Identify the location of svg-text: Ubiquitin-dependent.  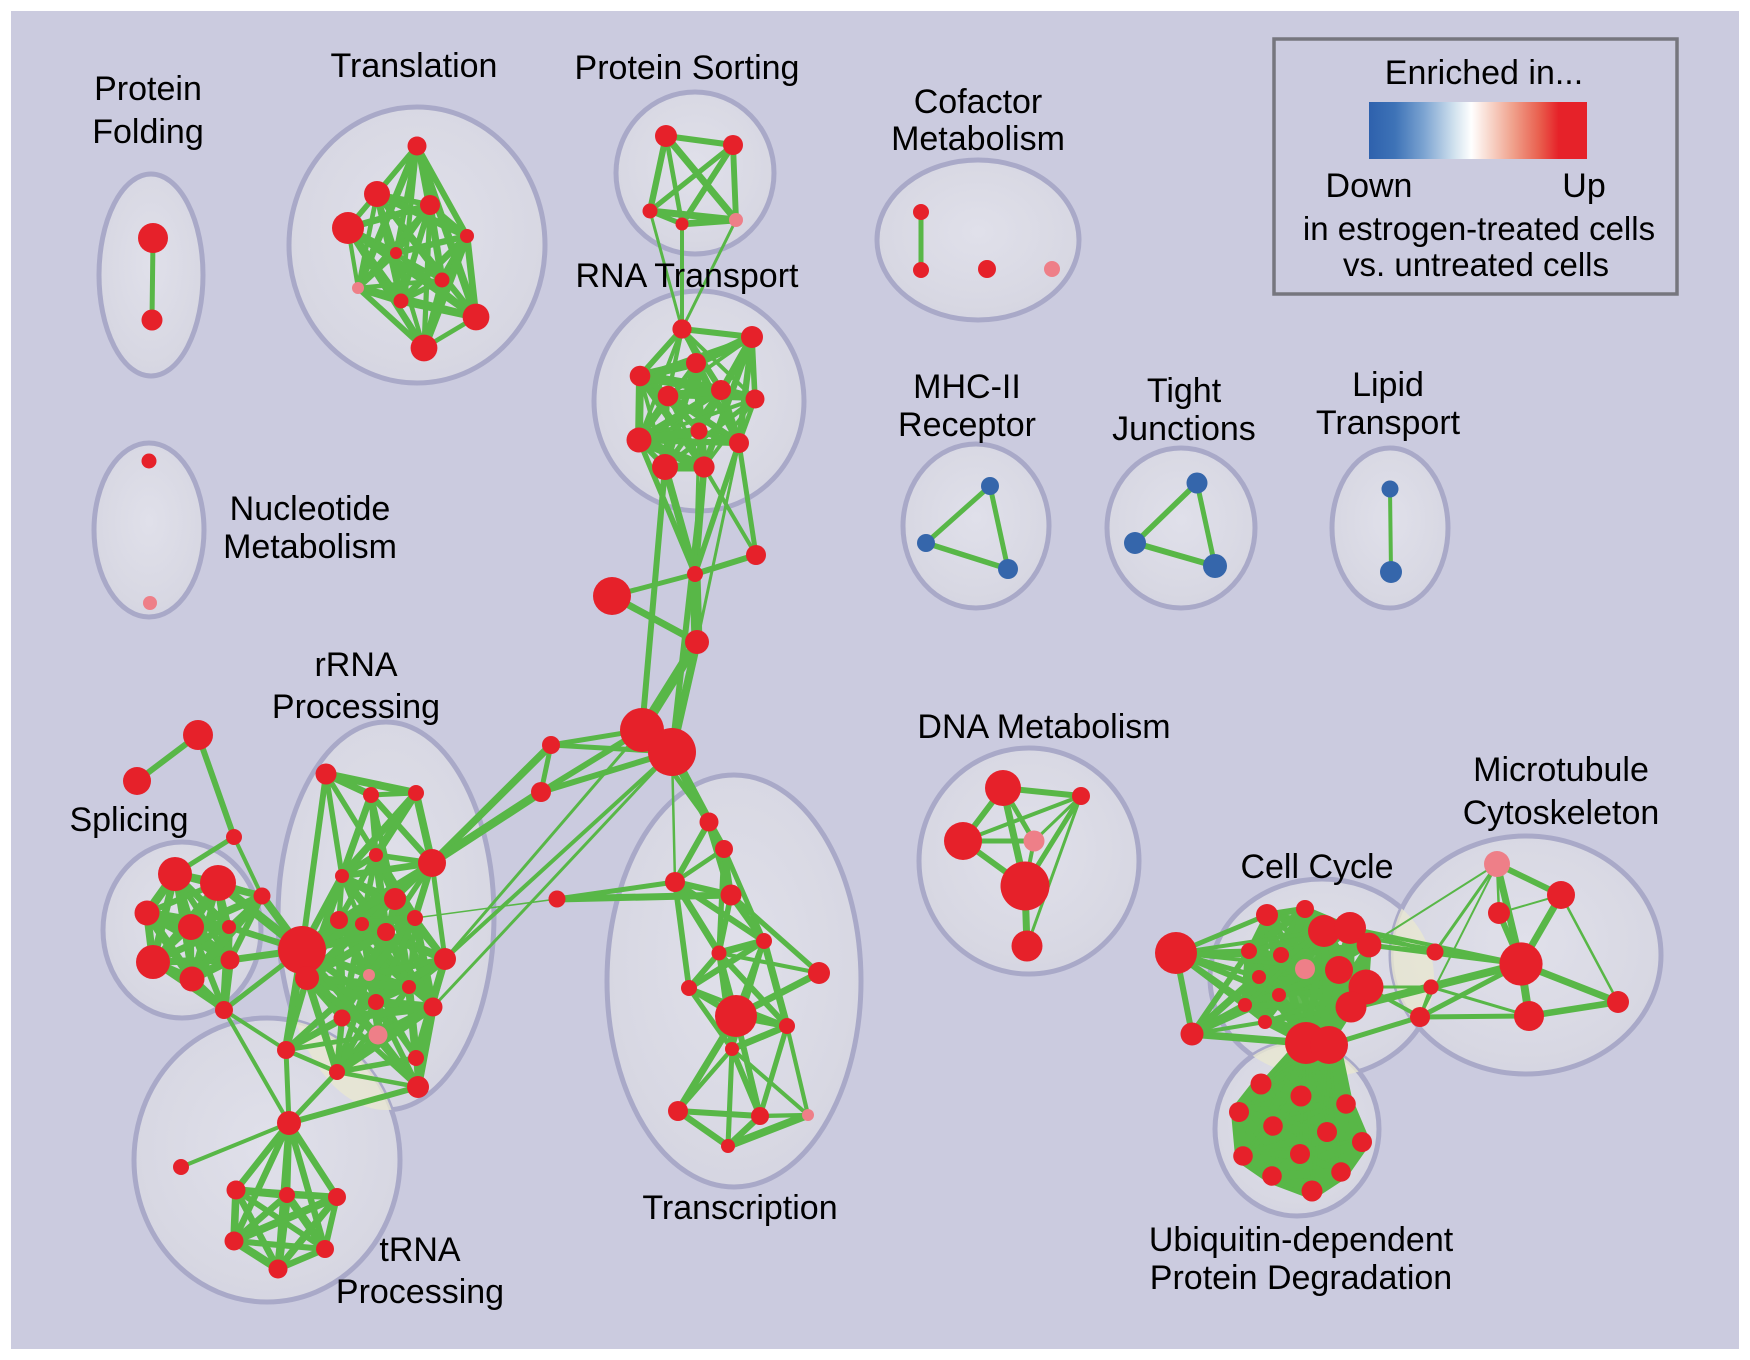
(1301, 1240).